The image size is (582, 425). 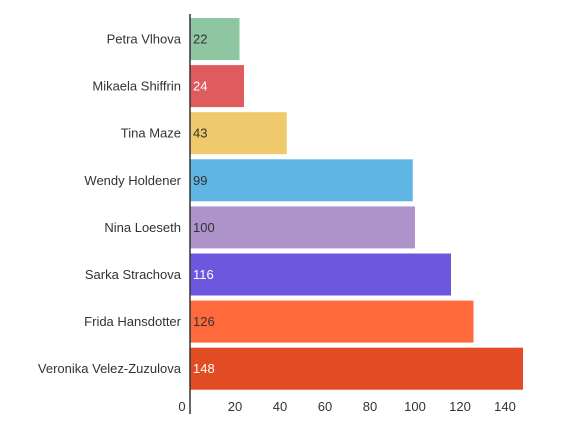 What do you see at coordinates (200, 39) in the screenshot?
I see `value-label: 22` at bounding box center [200, 39].